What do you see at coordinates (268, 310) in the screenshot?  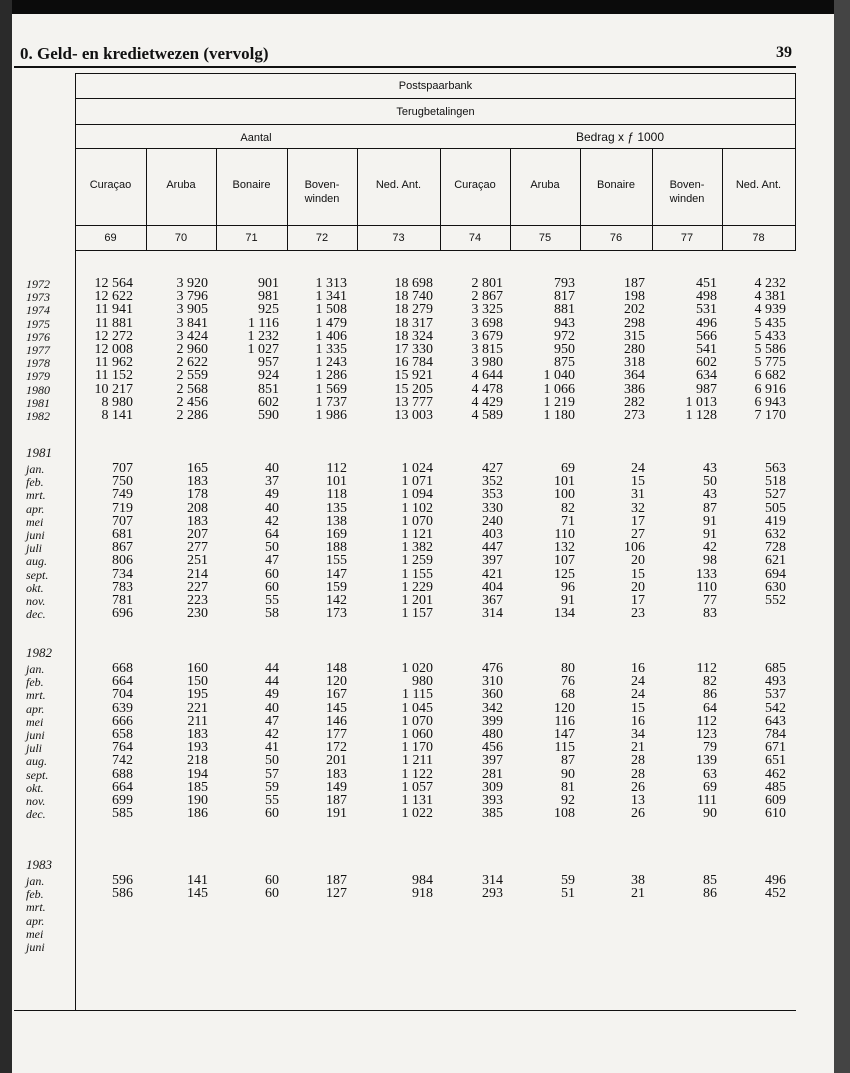 I see `cell: 925` at bounding box center [268, 310].